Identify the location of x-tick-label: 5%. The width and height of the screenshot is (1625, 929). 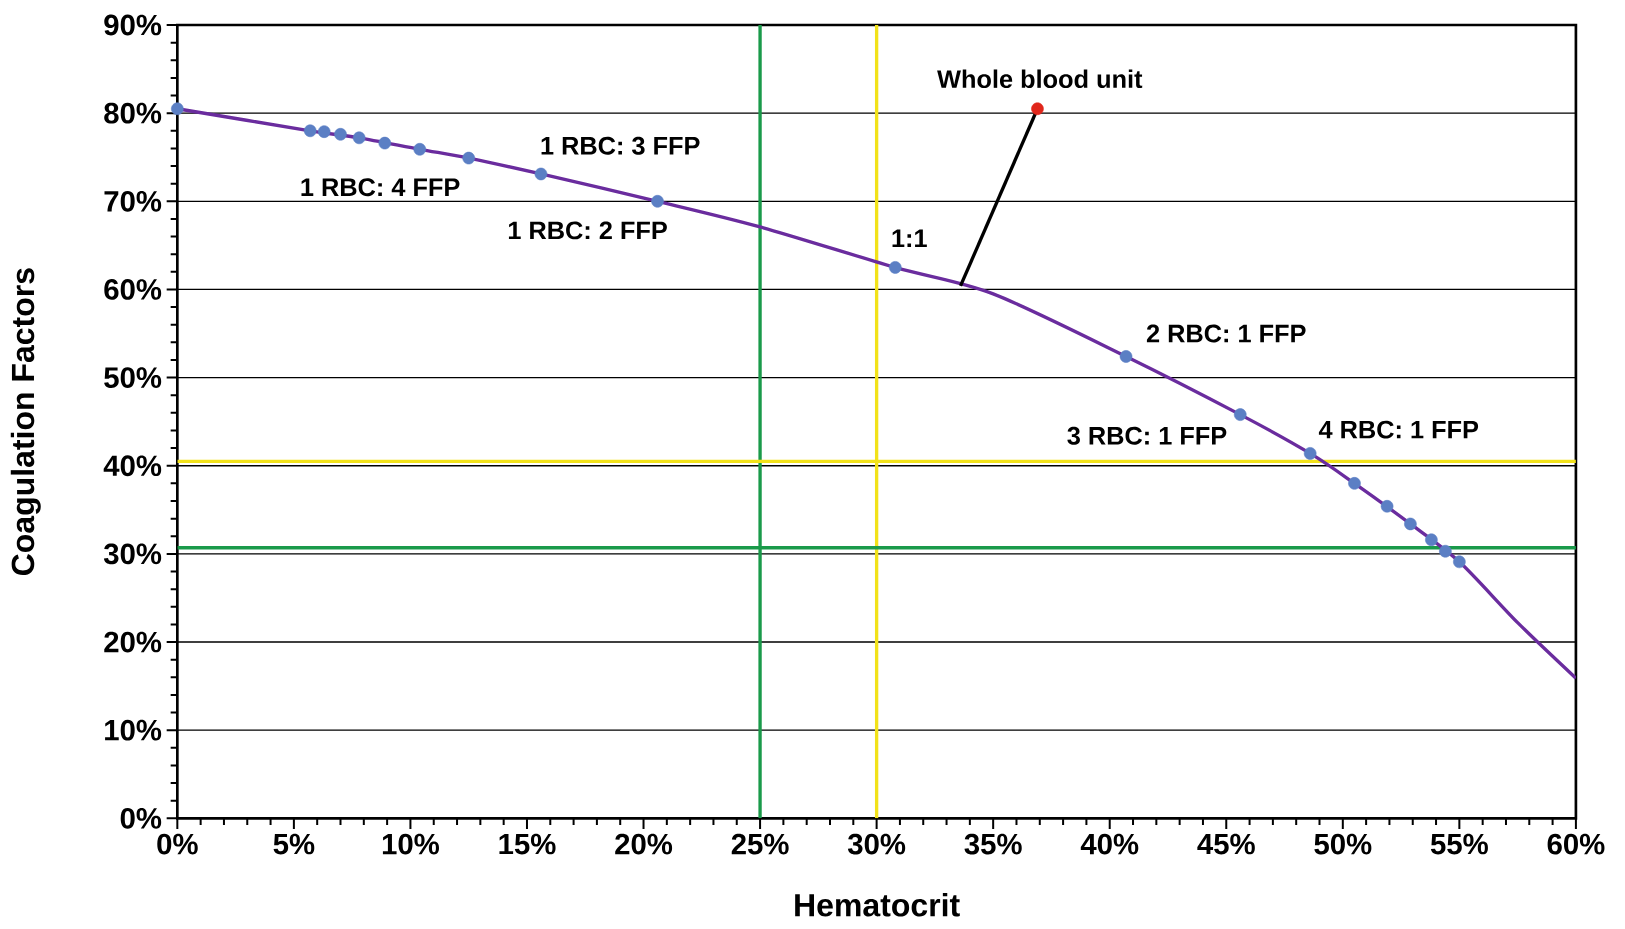
(294, 844).